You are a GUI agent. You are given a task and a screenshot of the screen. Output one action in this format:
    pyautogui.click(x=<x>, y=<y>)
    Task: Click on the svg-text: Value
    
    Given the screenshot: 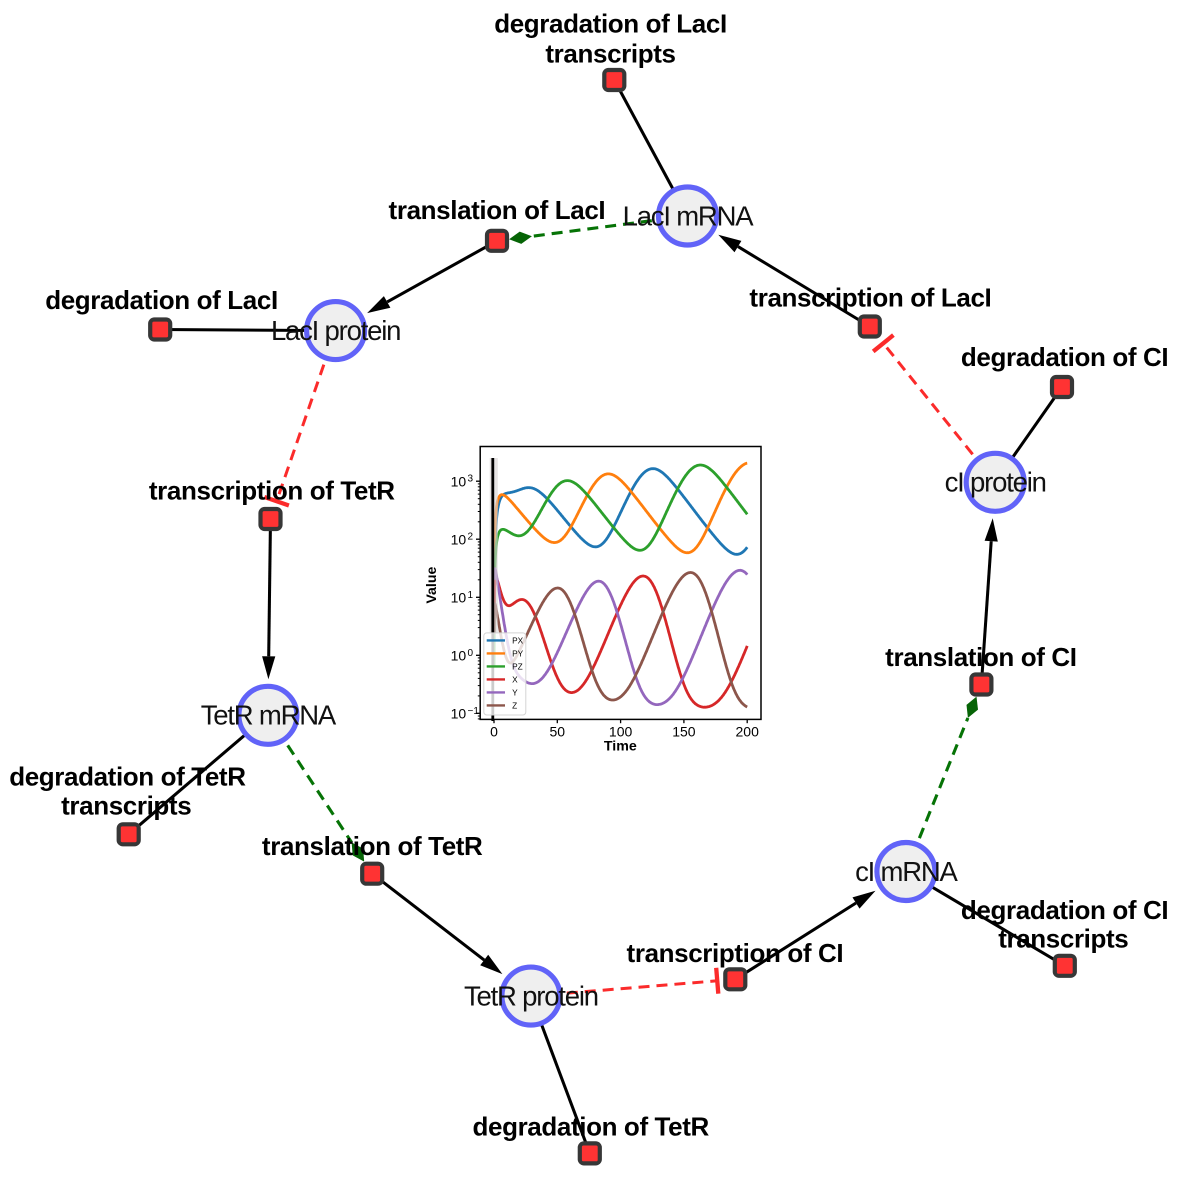 What is the action you would take?
    pyautogui.click(x=432, y=584)
    